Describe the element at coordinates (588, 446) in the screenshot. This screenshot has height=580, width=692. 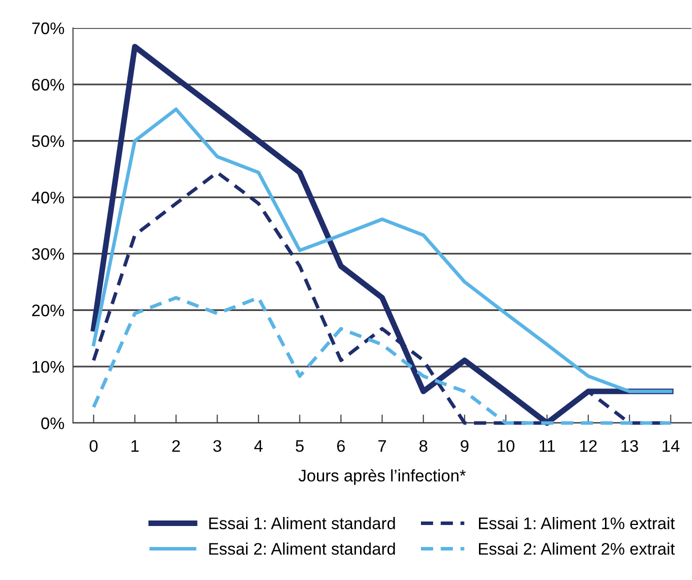
I see `x-tick-label: 12` at that location.